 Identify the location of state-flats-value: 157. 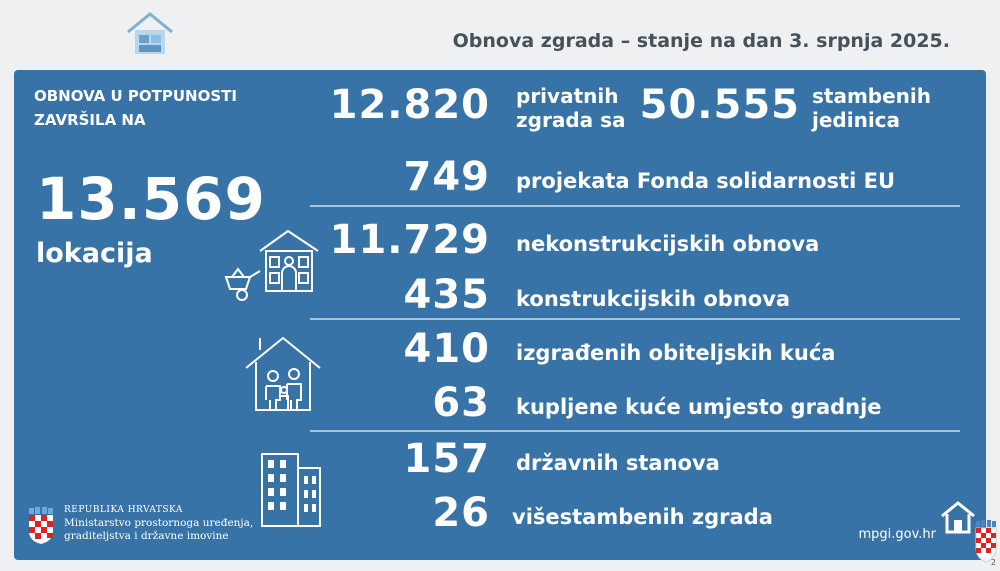
(446, 459).